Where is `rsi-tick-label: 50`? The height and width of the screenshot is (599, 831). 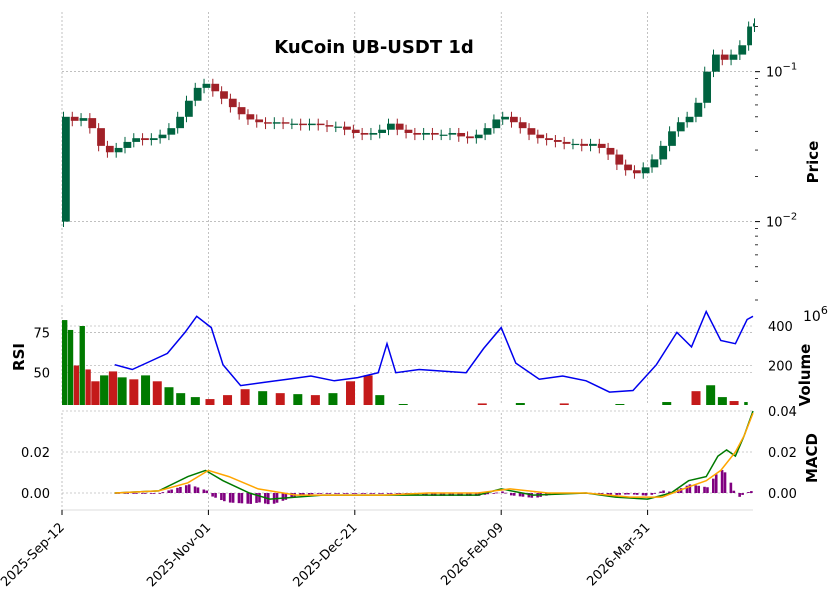
rsi-tick-label: 50 is located at coordinates (41, 374).